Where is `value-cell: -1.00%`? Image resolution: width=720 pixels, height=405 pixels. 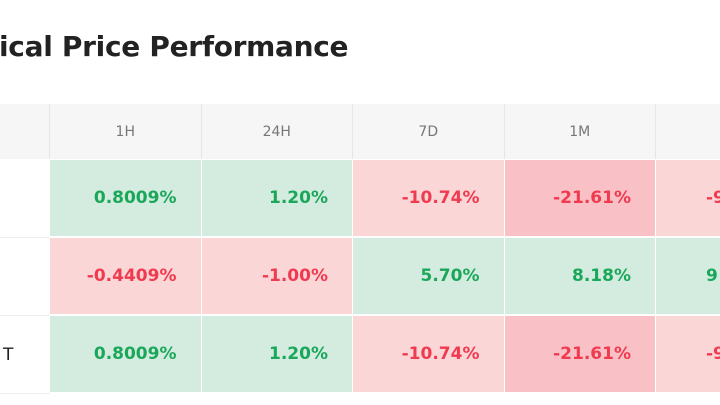 value-cell: -1.00% is located at coordinates (277, 277).